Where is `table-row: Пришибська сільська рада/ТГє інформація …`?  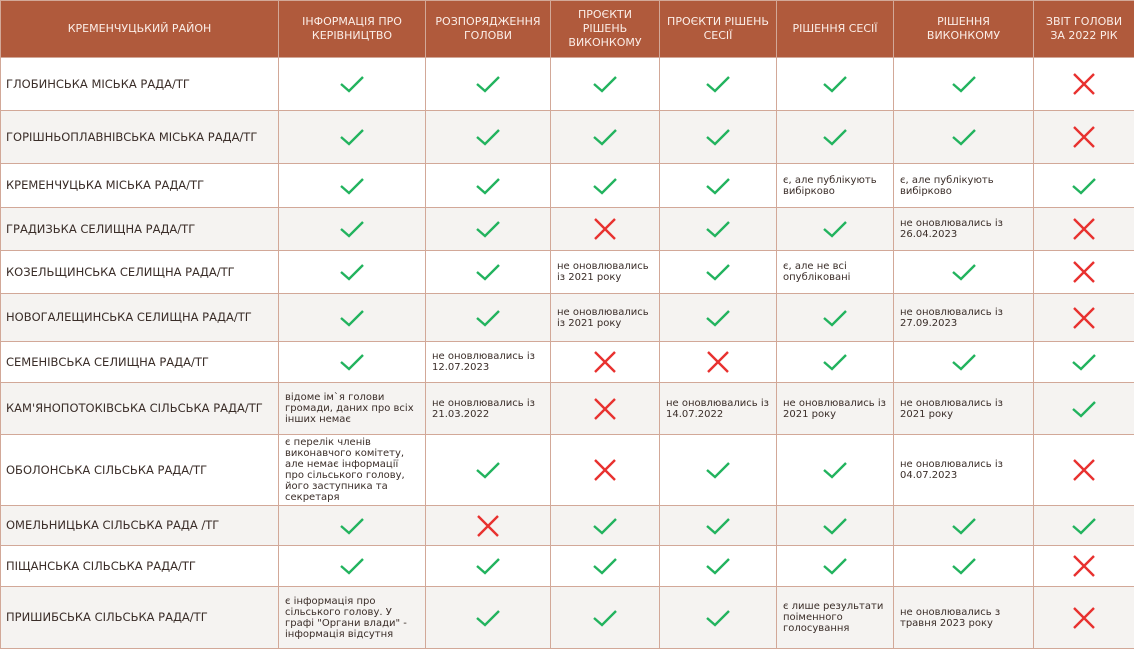
table-row: Пришибська сільська рада/ТГє інформація … is located at coordinates (567, 618).